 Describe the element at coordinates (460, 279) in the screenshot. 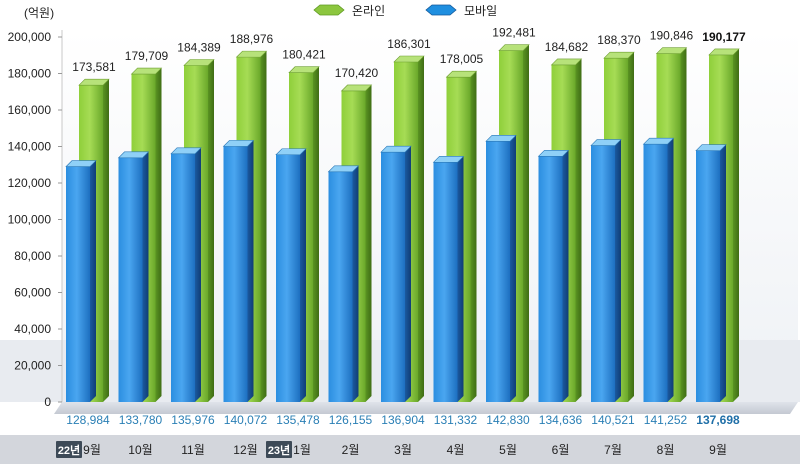

I see `mobile-bar-7-side` at that location.